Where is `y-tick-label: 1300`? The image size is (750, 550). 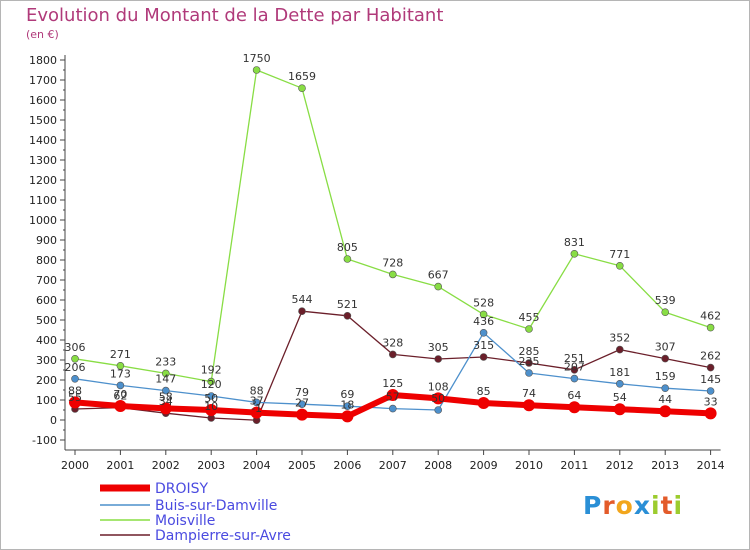 y-tick-label: 1300 is located at coordinates (43, 160).